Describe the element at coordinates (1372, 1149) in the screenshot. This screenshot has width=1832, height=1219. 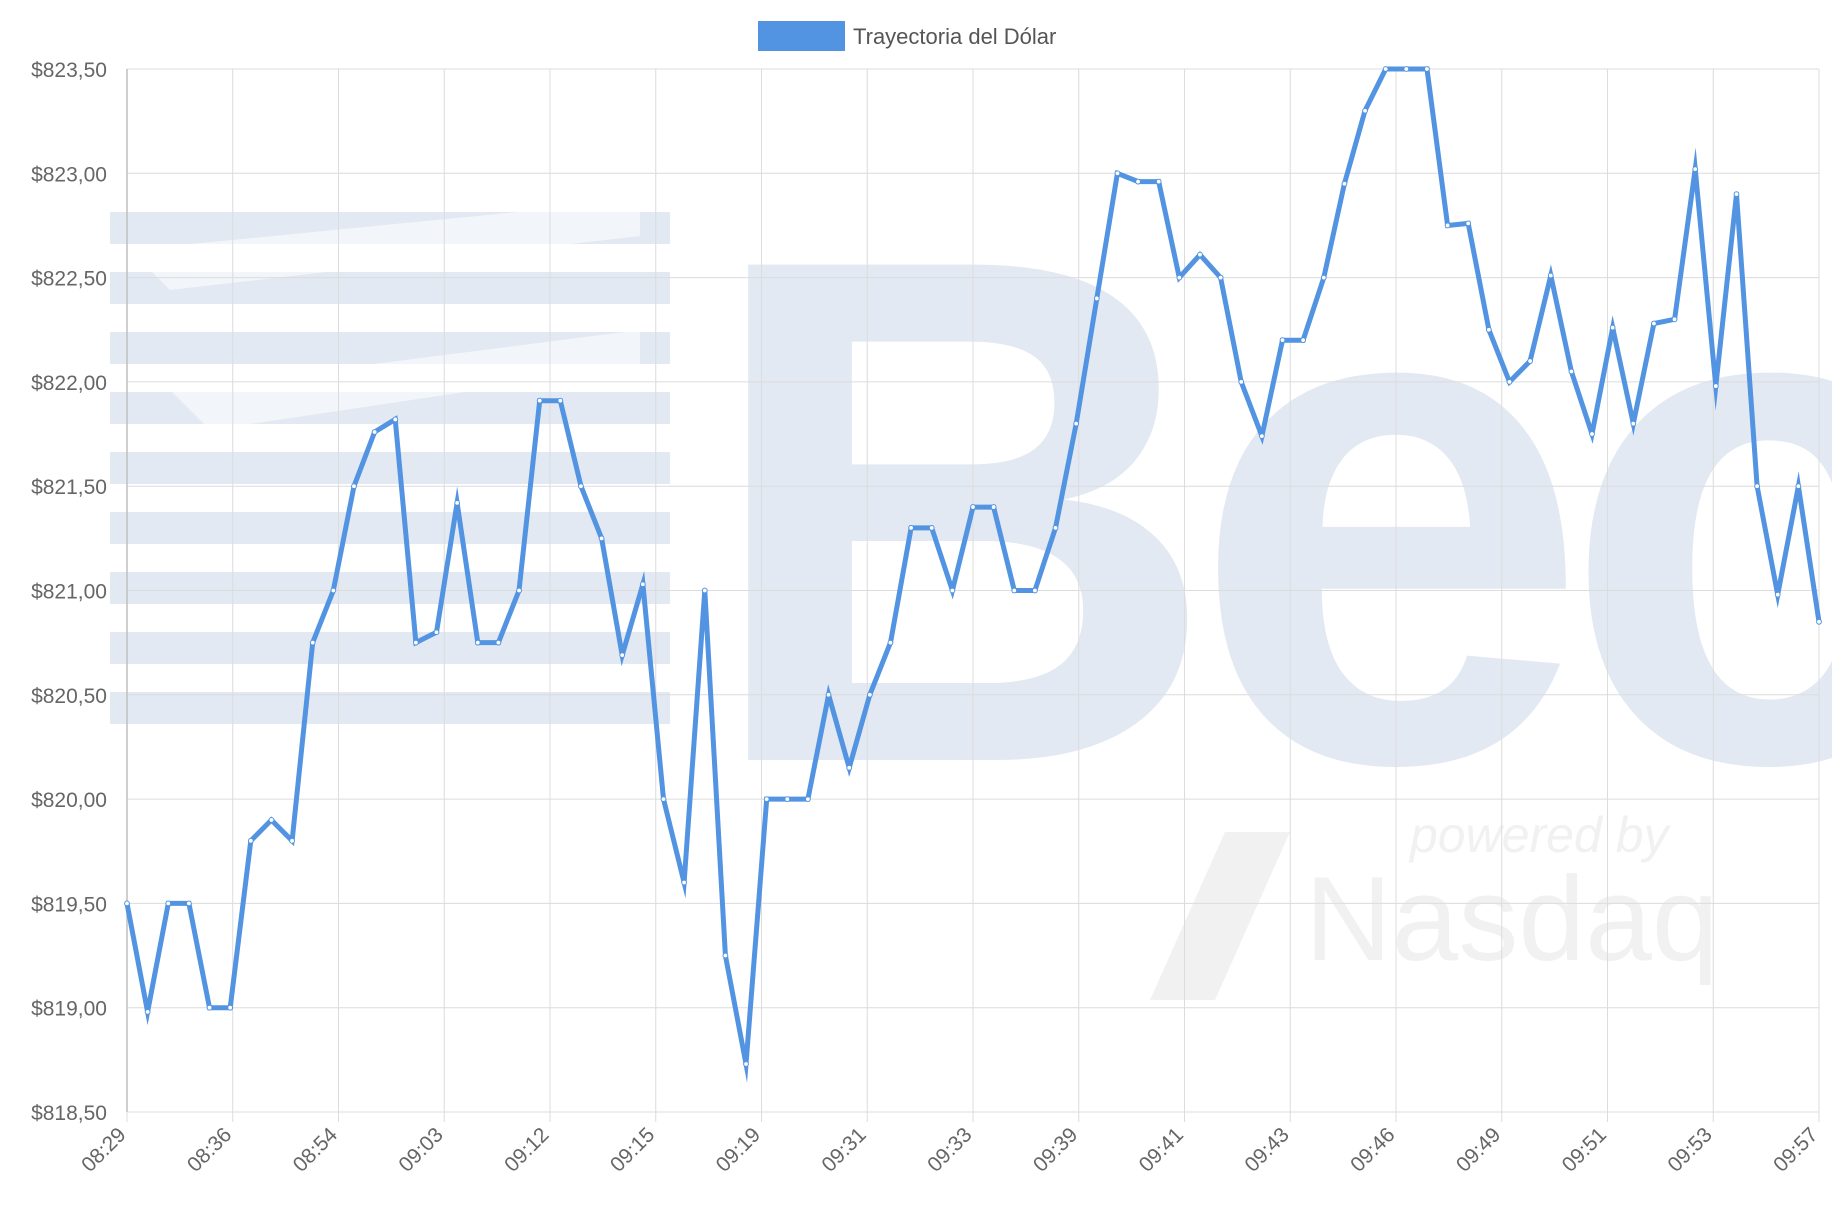
I see `x-tick-label: 09:46` at that location.